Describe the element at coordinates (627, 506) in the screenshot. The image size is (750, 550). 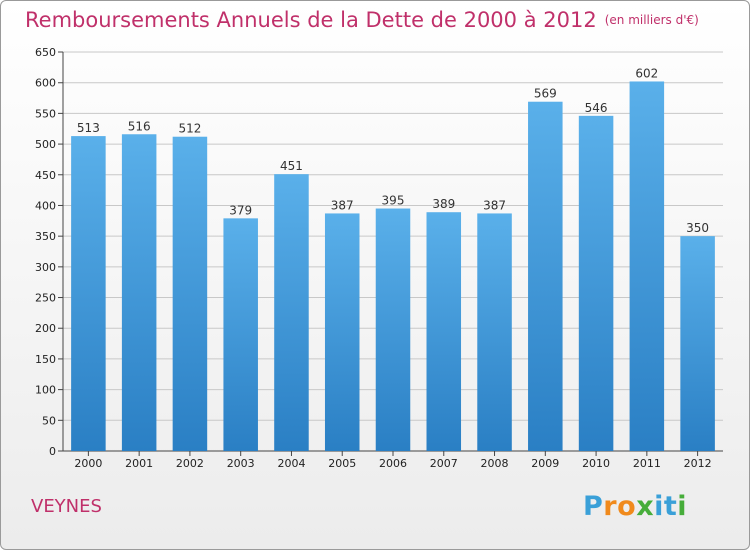
I see `logo-letter: o` at that location.